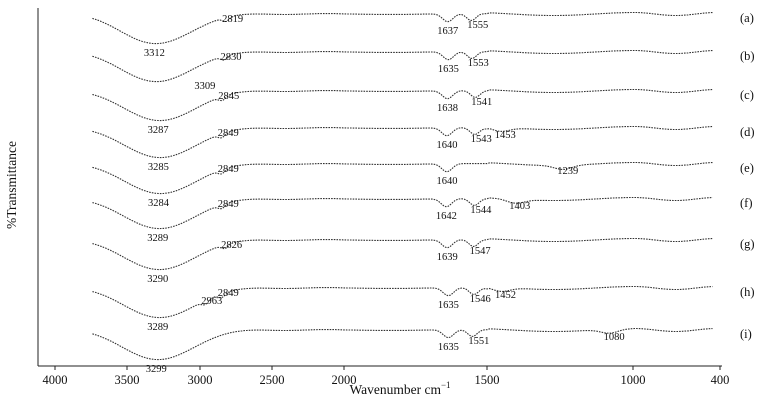  What do you see at coordinates (505, 295) in the screenshot?
I see `peak-label-h-1452: 1452` at bounding box center [505, 295].